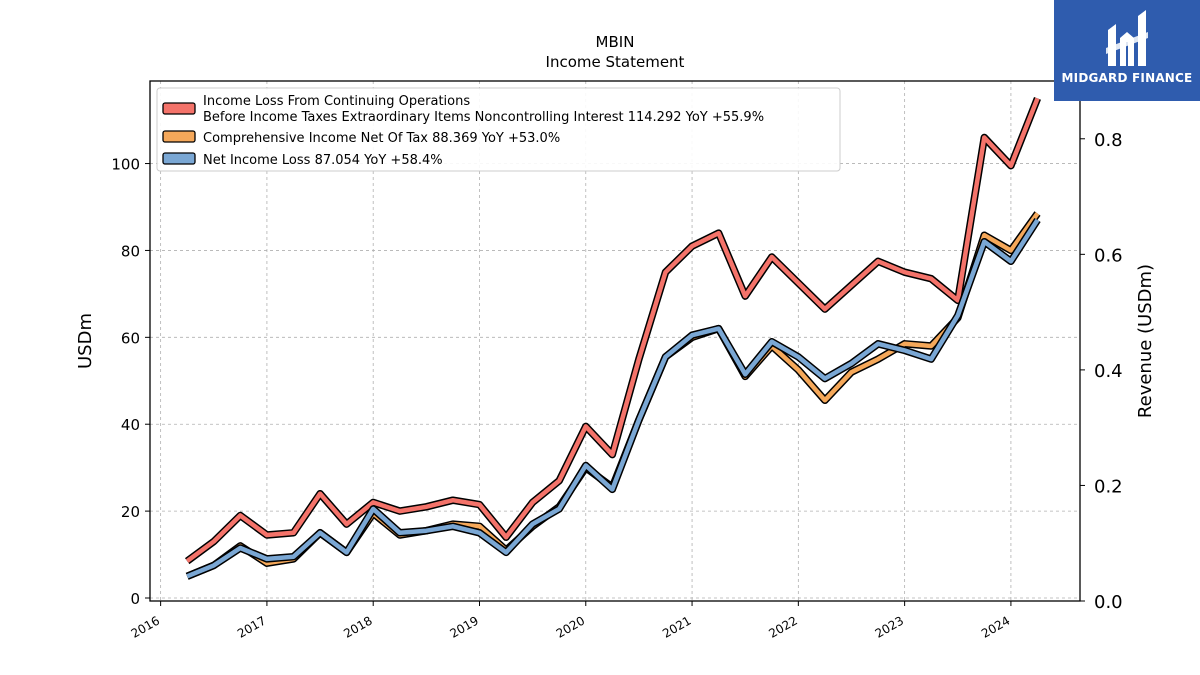 The width and height of the screenshot is (1200, 675). What do you see at coordinates (615, 62) in the screenshot?
I see `chart-subtitle: Income Statement` at bounding box center [615, 62].